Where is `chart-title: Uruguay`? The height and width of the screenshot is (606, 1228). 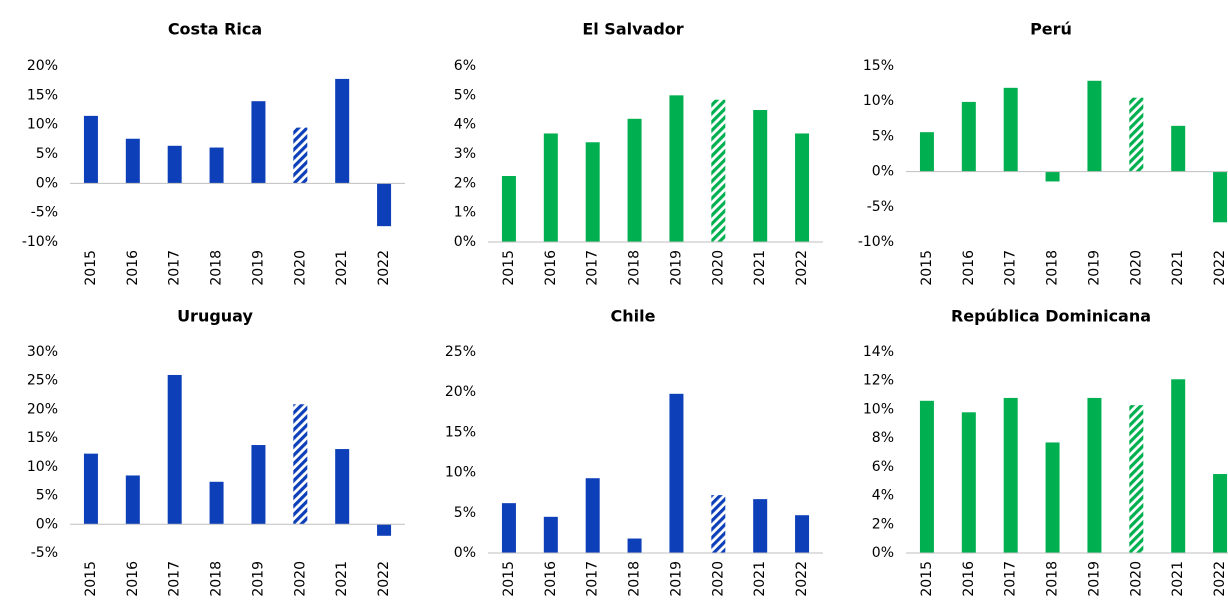 chart-title: Uruguay is located at coordinates (215, 316).